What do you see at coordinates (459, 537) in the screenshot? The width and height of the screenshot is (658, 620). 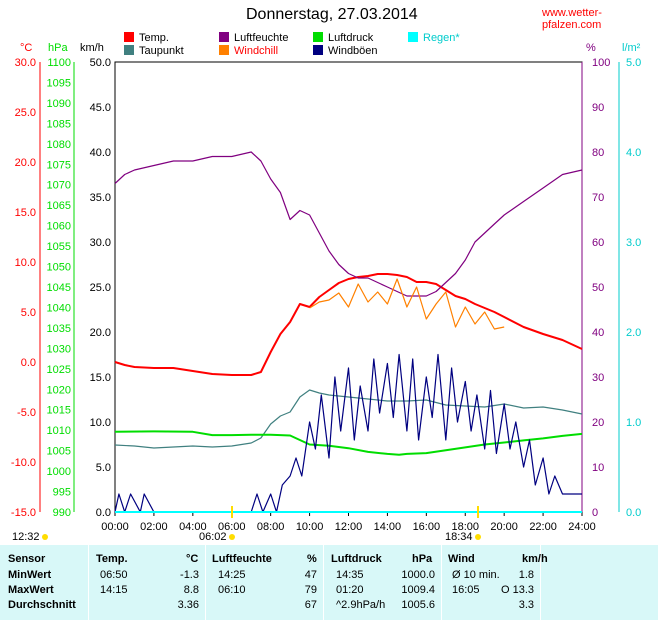 I see `sunset-time: 18:34` at bounding box center [459, 537].